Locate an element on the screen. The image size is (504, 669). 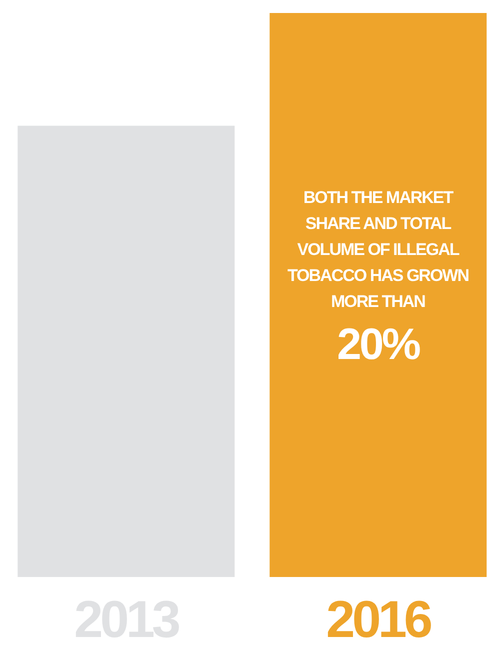
x-tick-label: 2016 is located at coordinates (379, 620).